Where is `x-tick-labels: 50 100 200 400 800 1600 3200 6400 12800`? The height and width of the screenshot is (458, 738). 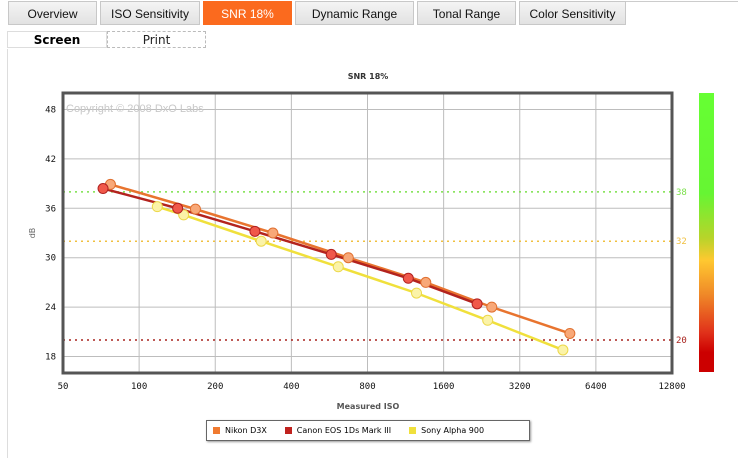 x-tick-labels: 50 100 200 400 800 1600 3200 6400 12800 is located at coordinates (372, 387).